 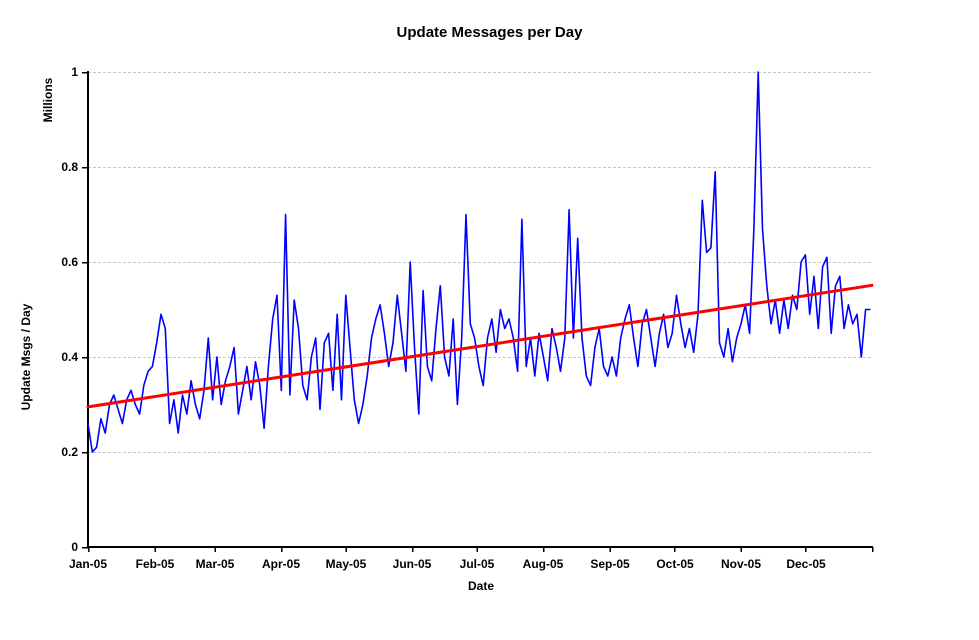 I want to click on chart-title: Update Messages per Day, so click(x=489, y=32).